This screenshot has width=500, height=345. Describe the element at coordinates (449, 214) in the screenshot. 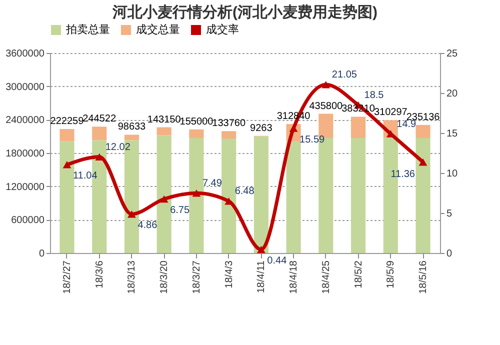

I see `y2-tick-label: 5` at that location.